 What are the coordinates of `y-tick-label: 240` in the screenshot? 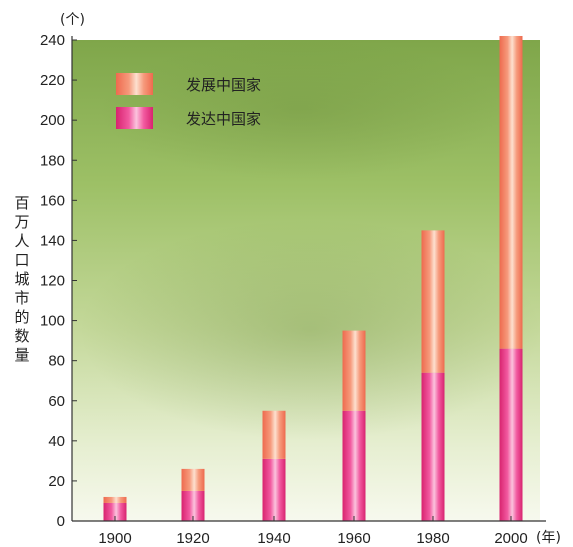 It's located at (52, 40).